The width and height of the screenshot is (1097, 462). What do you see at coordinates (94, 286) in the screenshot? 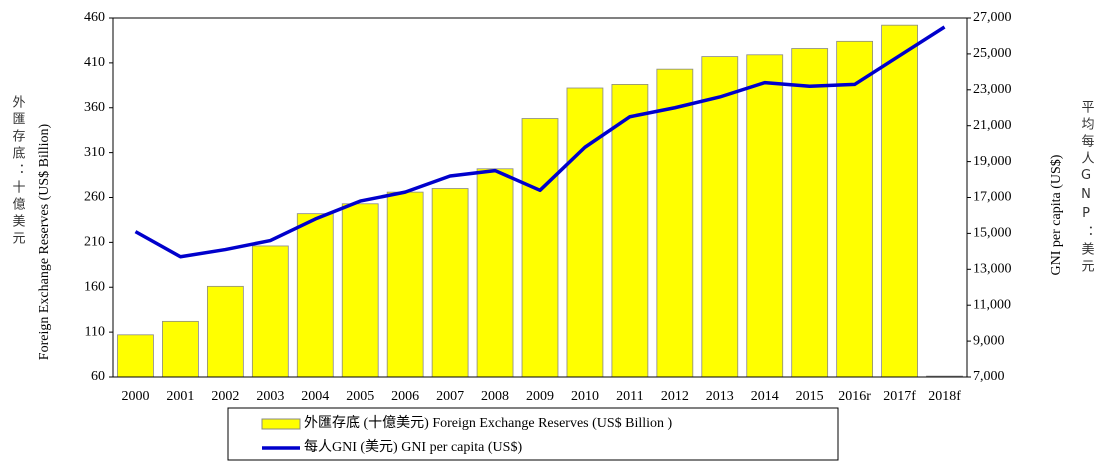
I see `y-tick-label: 160` at bounding box center [94, 286].